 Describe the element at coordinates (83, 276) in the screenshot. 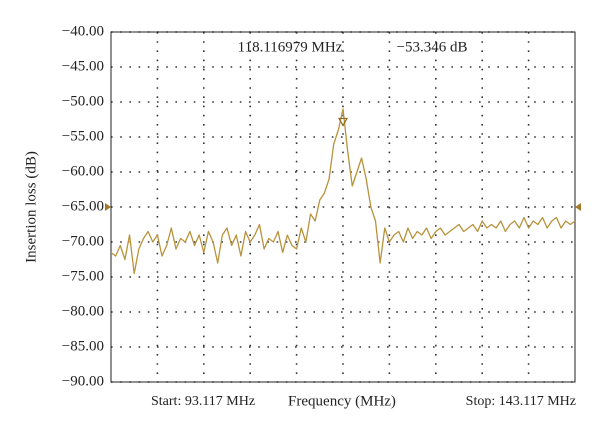

I see `y-tick-label: −75.00` at that location.